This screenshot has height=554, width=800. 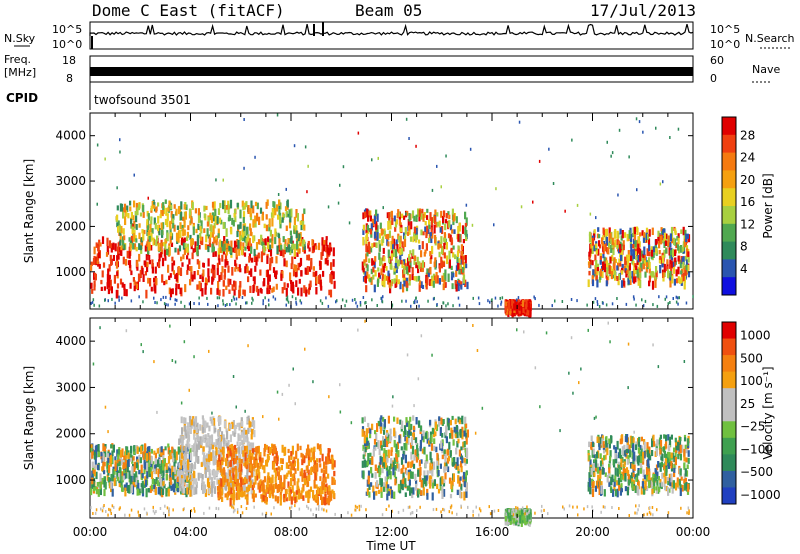 What do you see at coordinates (70, 226) in the screenshot?
I see `y-tick-label: 2000` at bounding box center [70, 226].